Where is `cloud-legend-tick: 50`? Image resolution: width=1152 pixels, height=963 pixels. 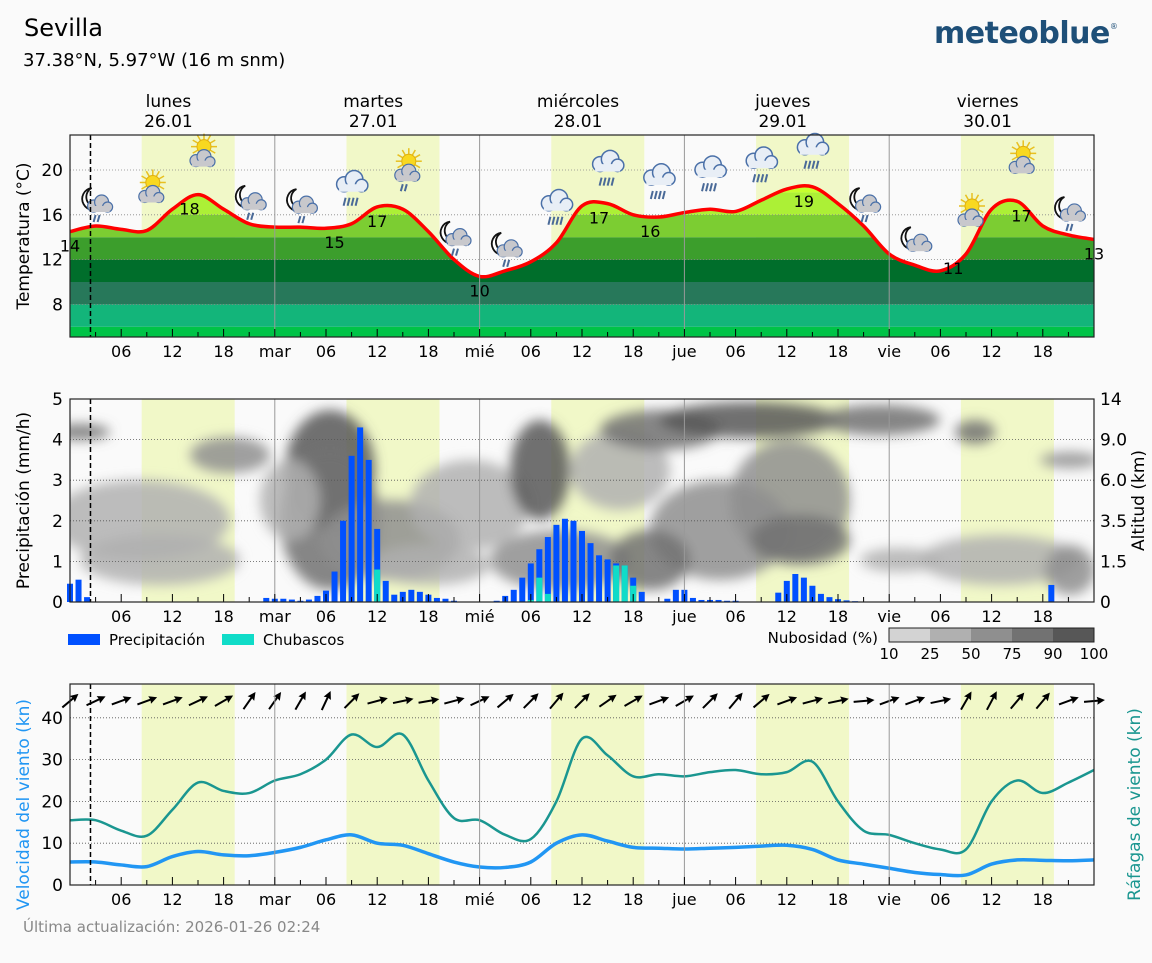 cloud-legend-tick: 50 is located at coordinates (970, 654).